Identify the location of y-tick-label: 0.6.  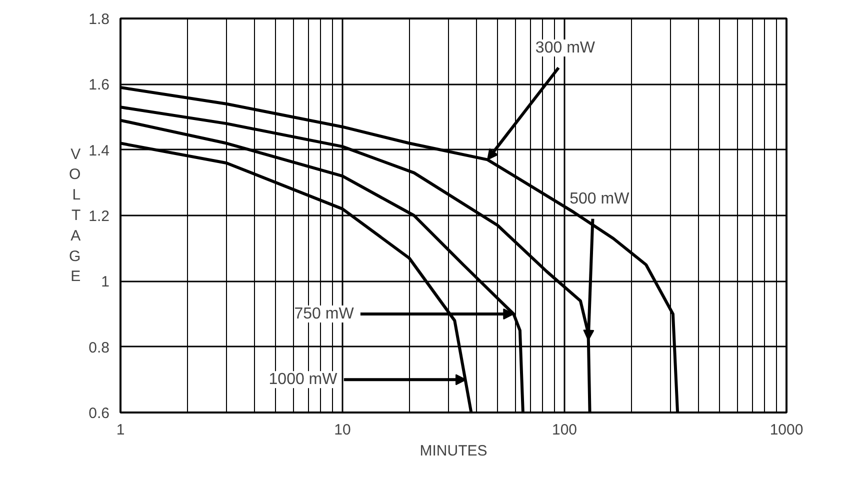
(99, 413).